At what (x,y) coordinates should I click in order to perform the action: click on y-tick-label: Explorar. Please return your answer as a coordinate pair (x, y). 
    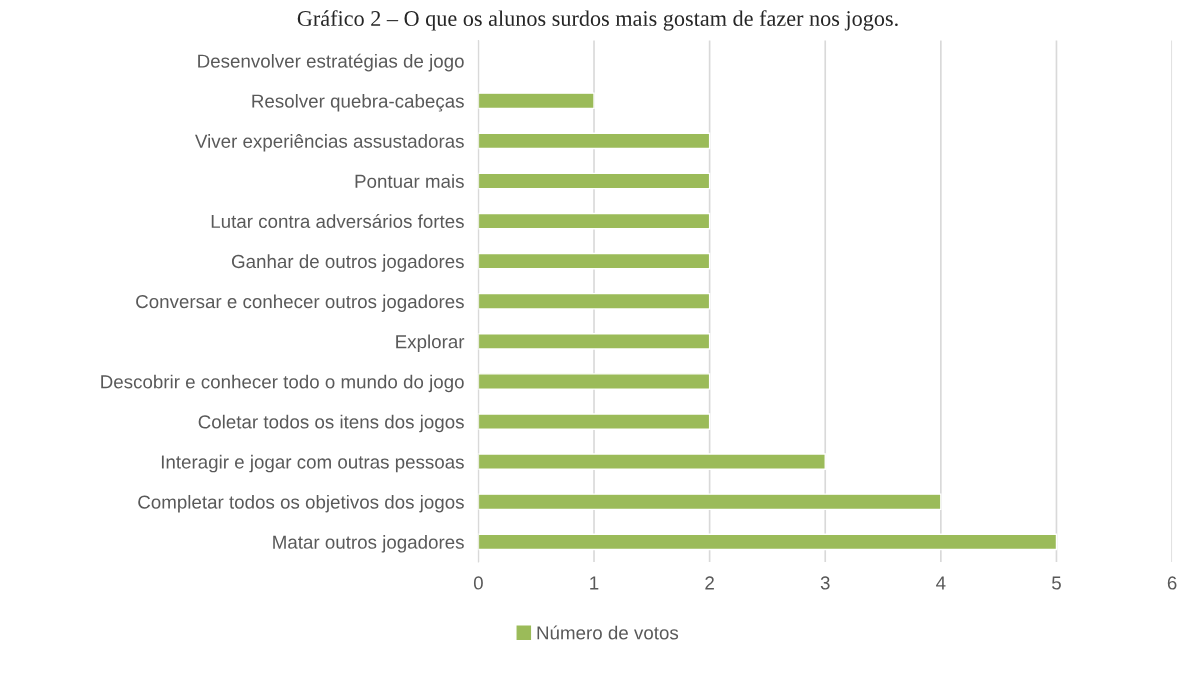
    Looking at the image, I should click on (430, 343).